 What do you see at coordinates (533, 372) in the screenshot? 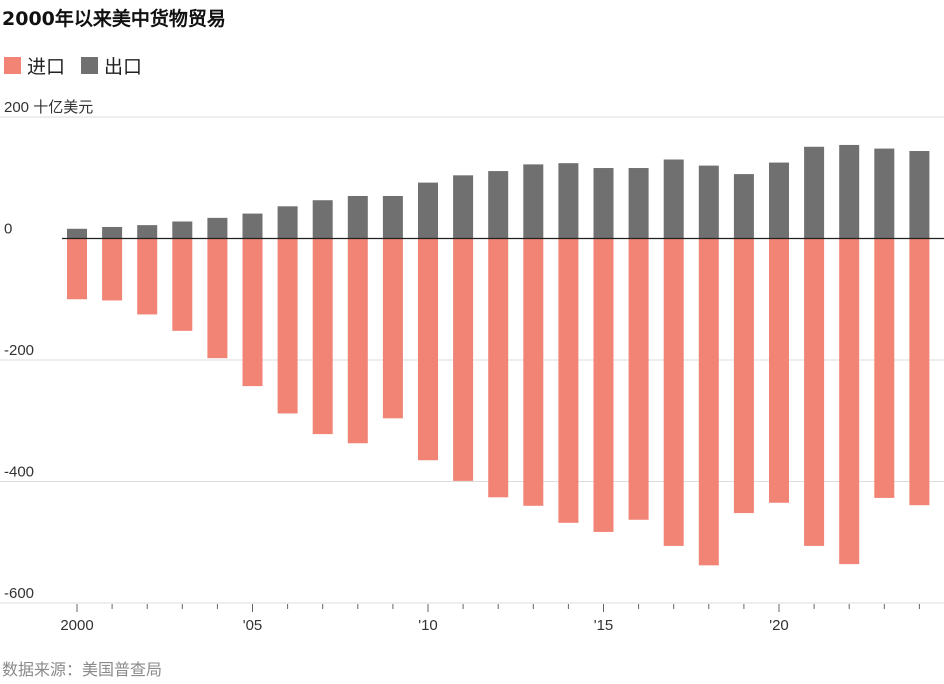
I see `bar-imports-2013` at bounding box center [533, 372].